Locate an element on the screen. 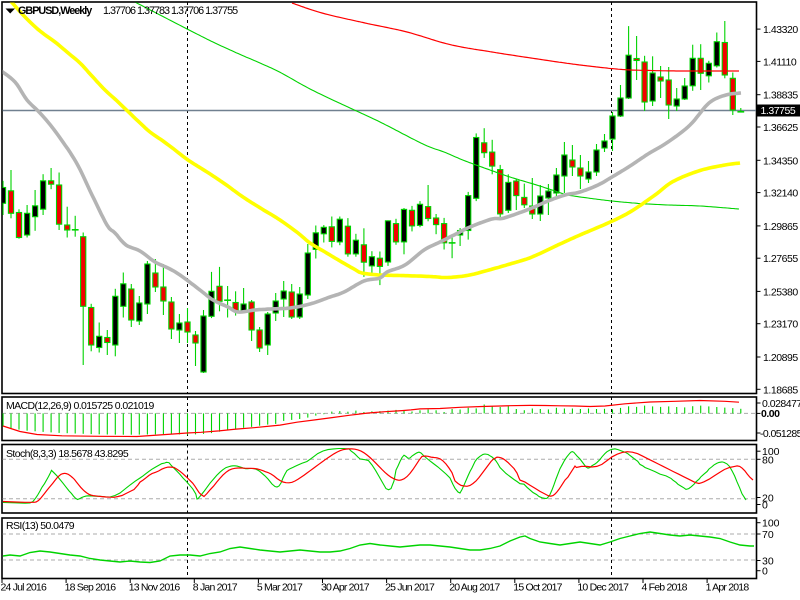 The image size is (800, 600). svg-text: 70 is located at coordinates (768, 535).